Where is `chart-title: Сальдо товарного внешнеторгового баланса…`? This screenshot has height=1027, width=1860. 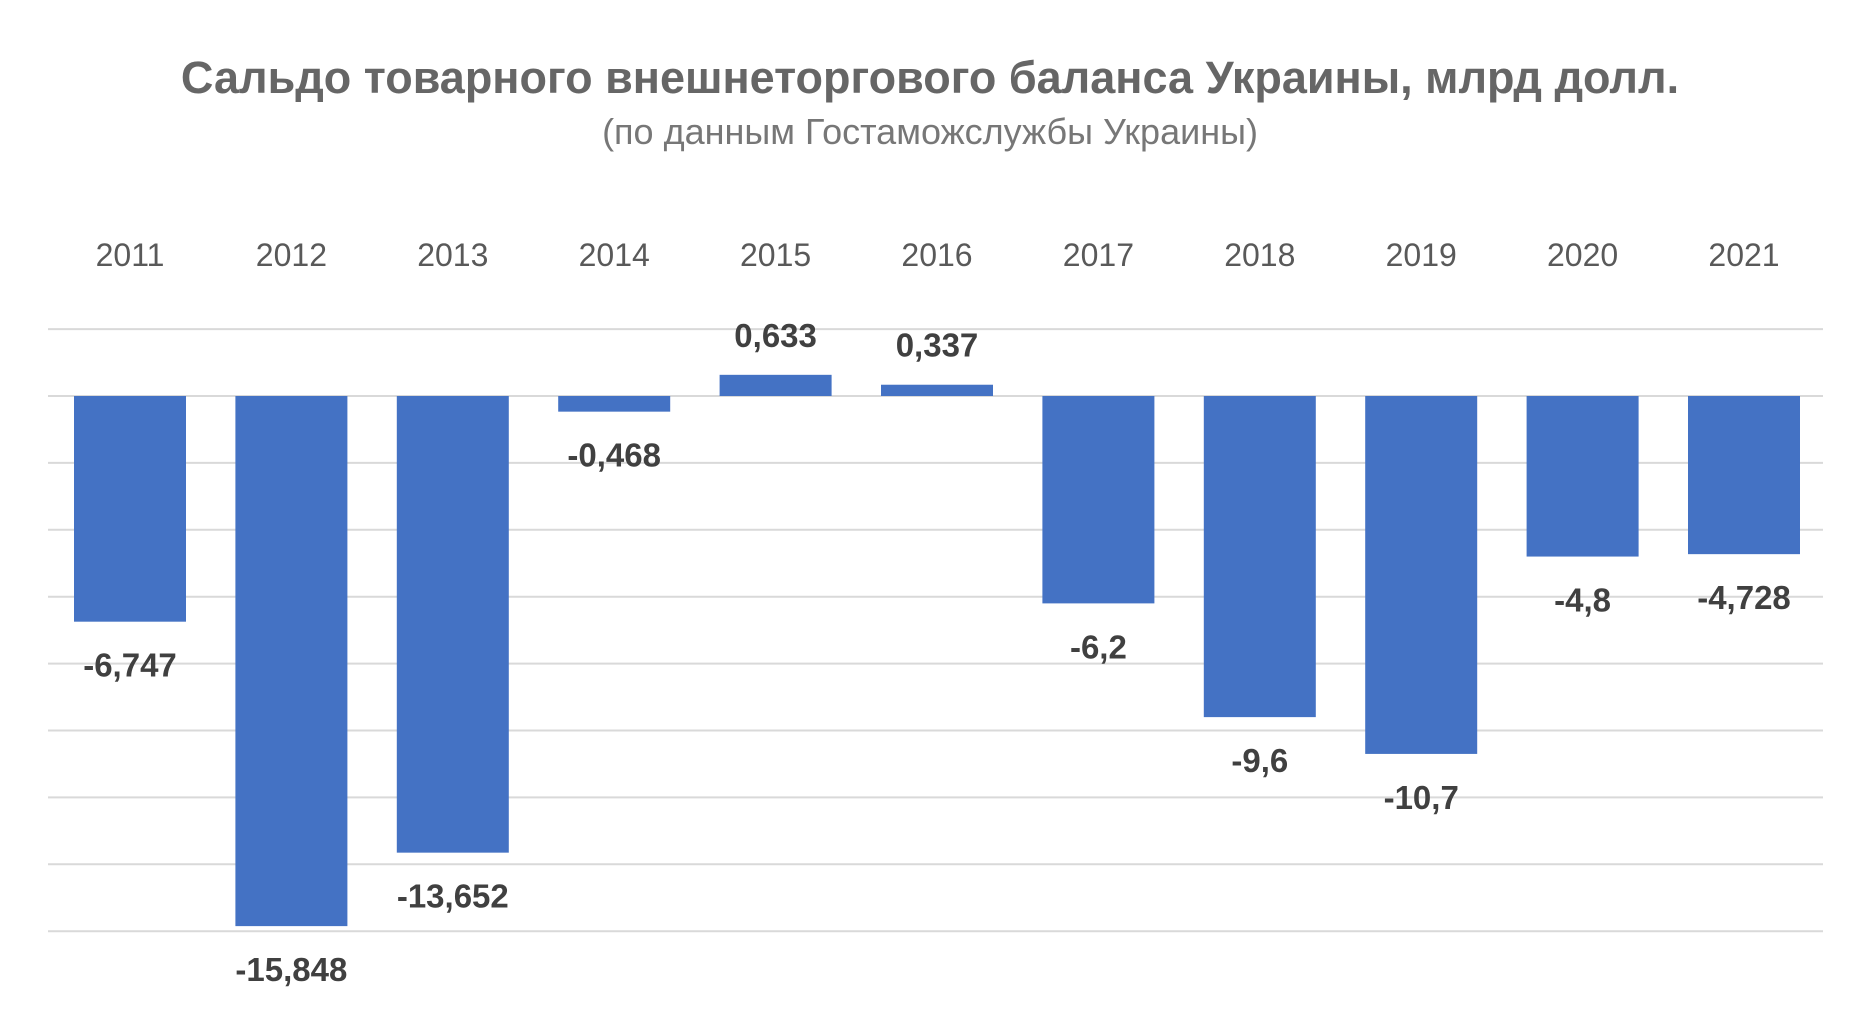
chart-title: Сальдо товарного внешнеторгового баланса… is located at coordinates (930, 77).